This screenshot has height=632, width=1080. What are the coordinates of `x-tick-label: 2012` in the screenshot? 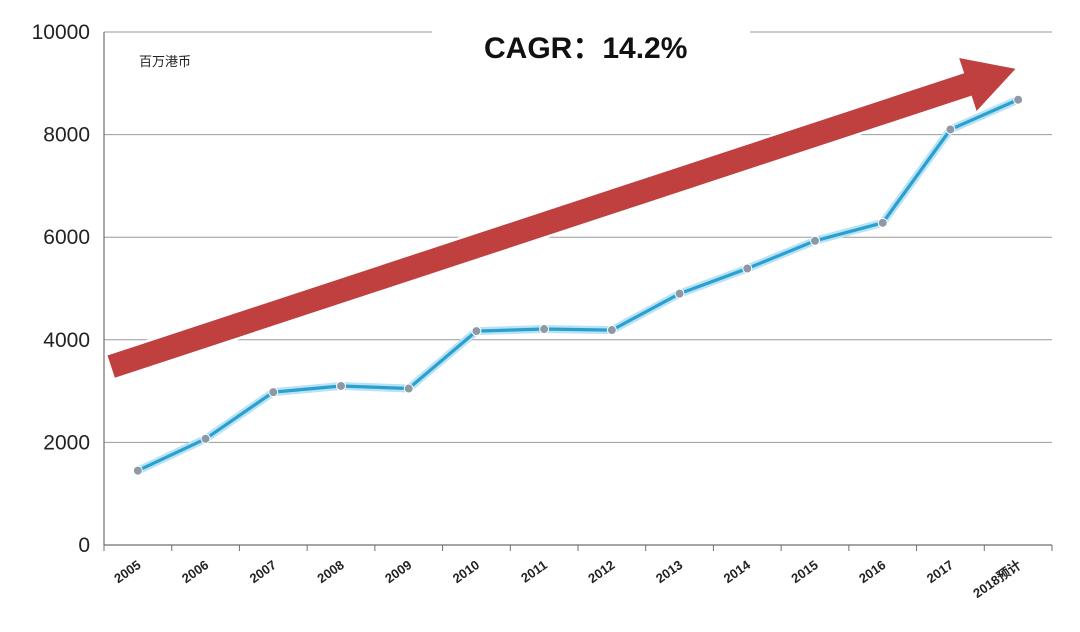 It's located at (601, 571).